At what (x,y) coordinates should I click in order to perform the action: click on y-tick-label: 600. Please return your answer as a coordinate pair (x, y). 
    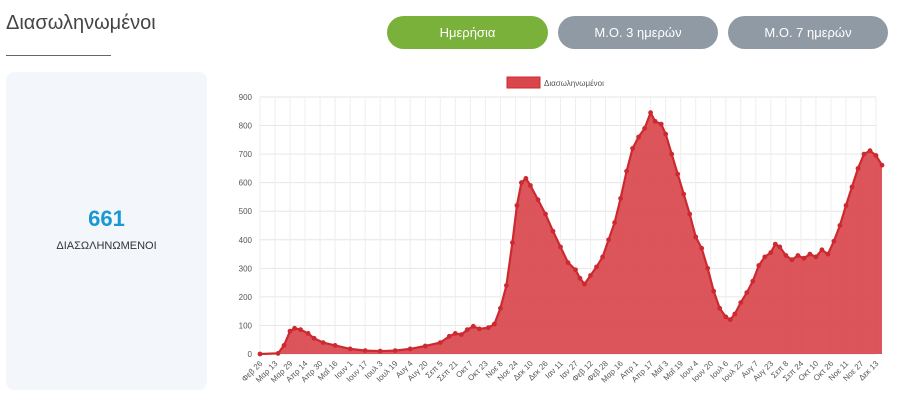
    Looking at the image, I should click on (246, 183).